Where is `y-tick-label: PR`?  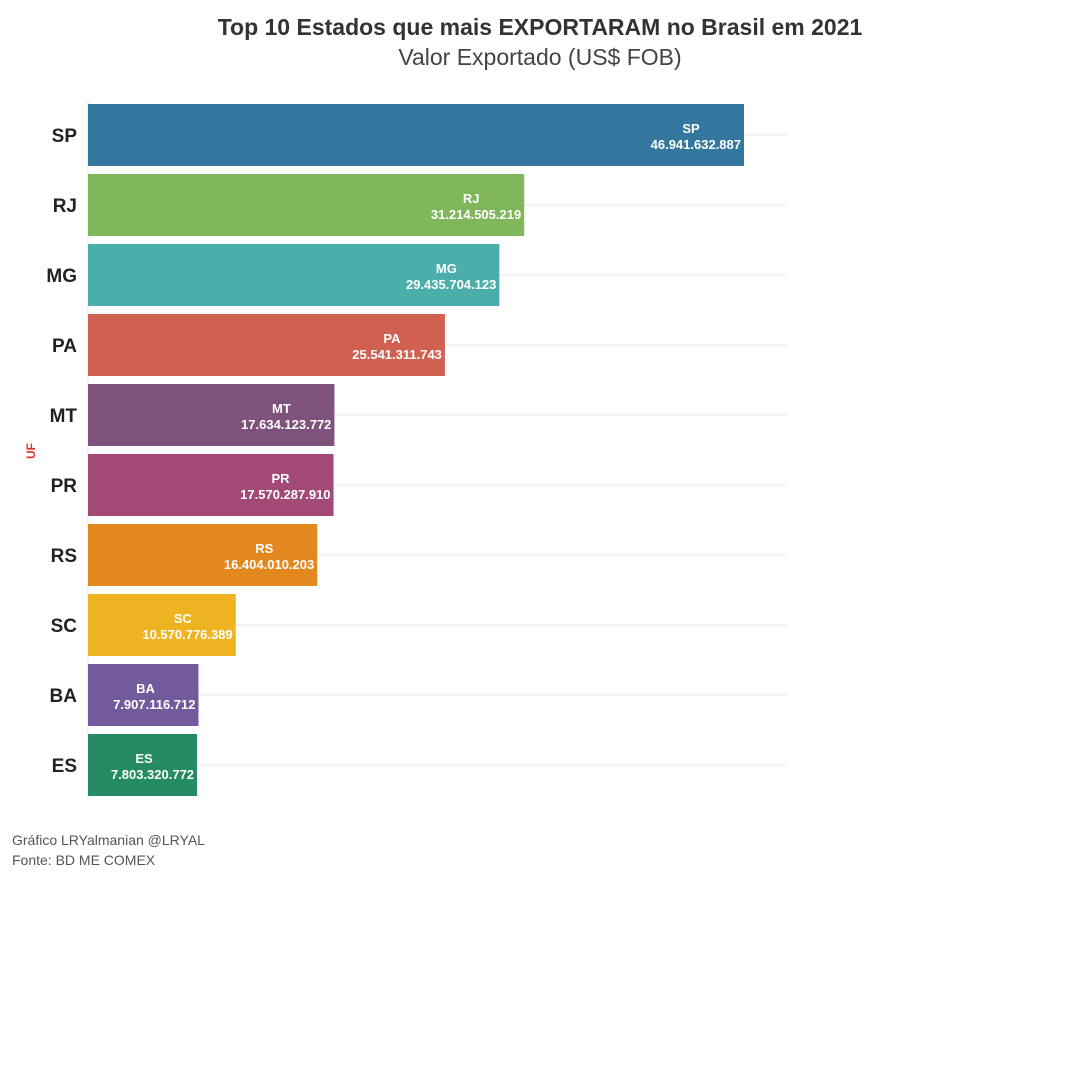 y-tick-label: PR is located at coordinates (64, 486).